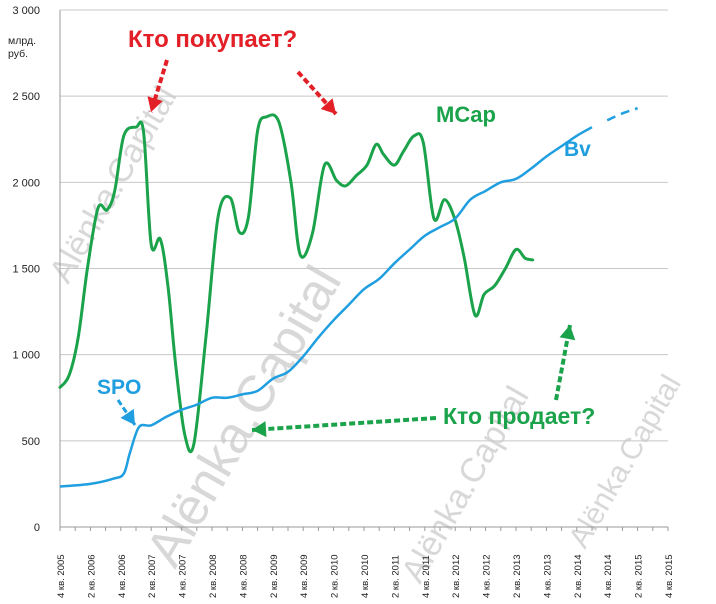 The width and height of the screenshot is (716, 604). Describe the element at coordinates (37, 528) in the screenshot. I see `y-tick-label-0: 0` at that location.